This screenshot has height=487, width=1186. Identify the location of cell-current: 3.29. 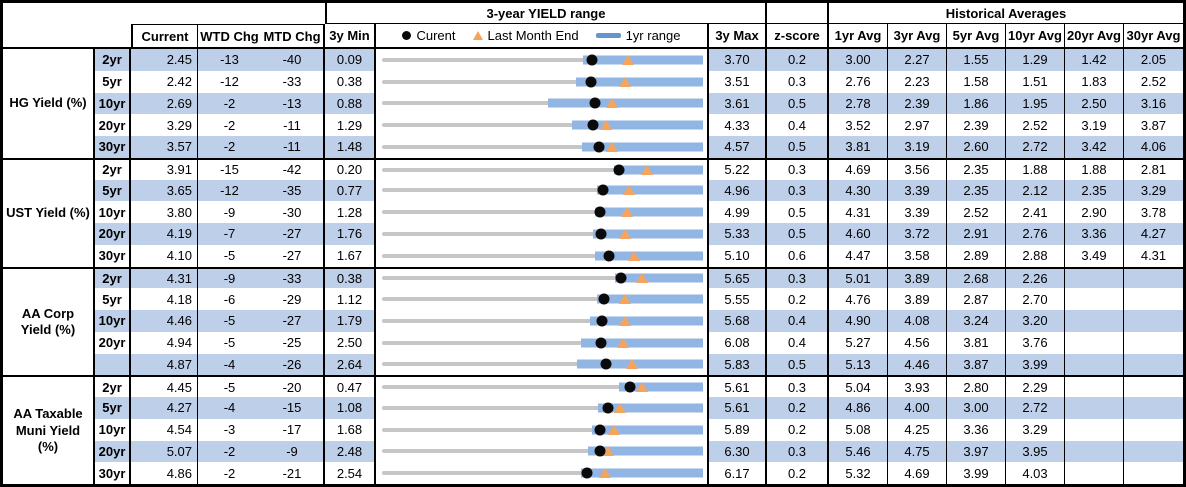
(164, 125).